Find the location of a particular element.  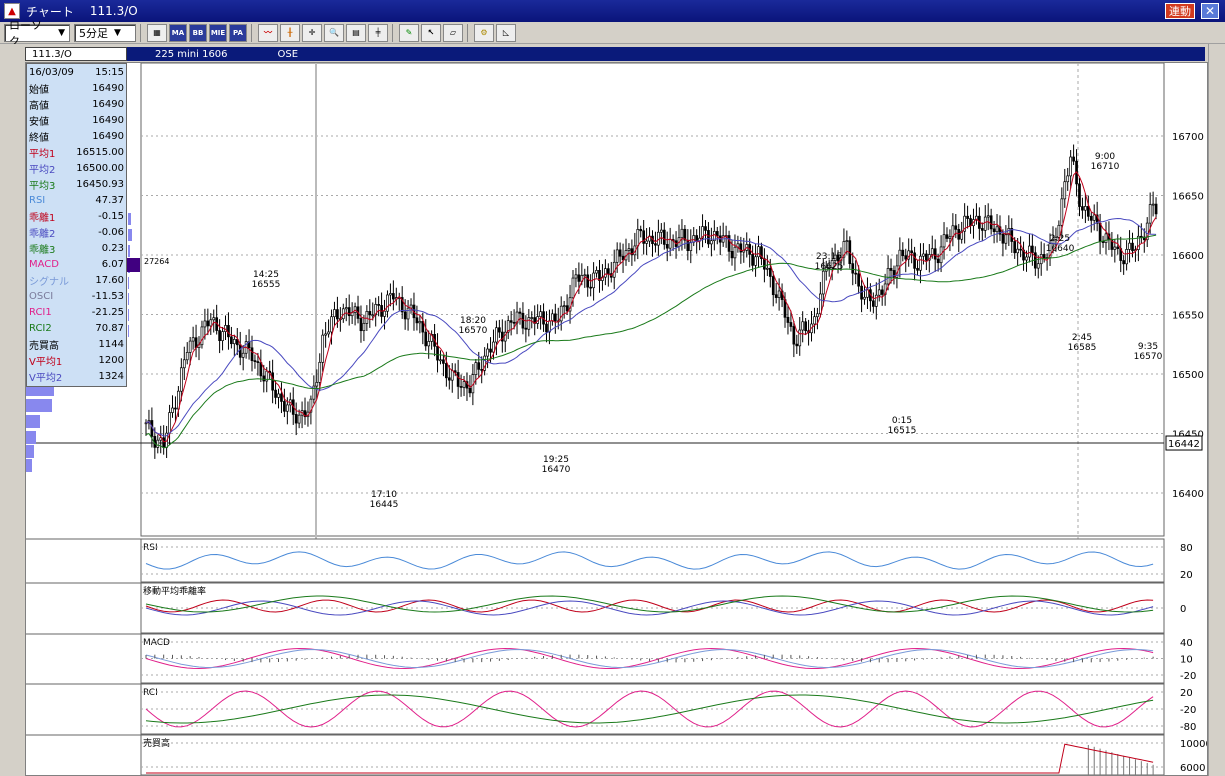

draw-icon: ◺ is located at coordinates (506, 32).